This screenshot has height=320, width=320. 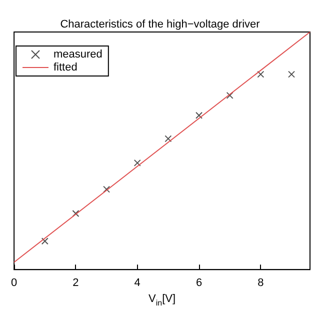 I want to click on x-tick-label: 8, so click(x=261, y=283).